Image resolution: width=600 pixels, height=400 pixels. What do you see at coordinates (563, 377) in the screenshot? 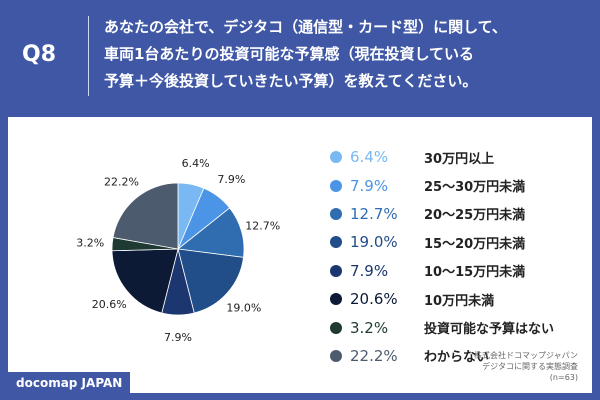
I see `source-line: (n=63)` at bounding box center [563, 377].